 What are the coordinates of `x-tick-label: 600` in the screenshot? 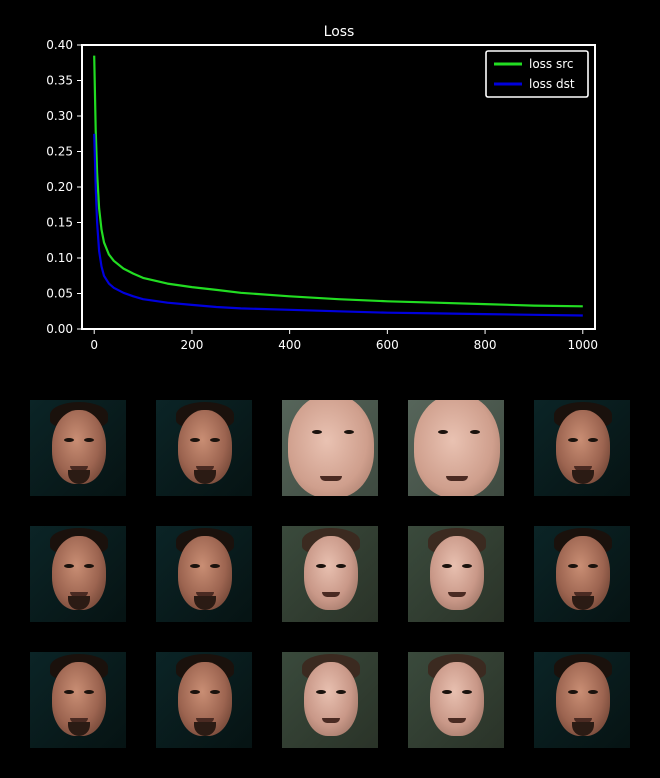 It's located at (387, 345).